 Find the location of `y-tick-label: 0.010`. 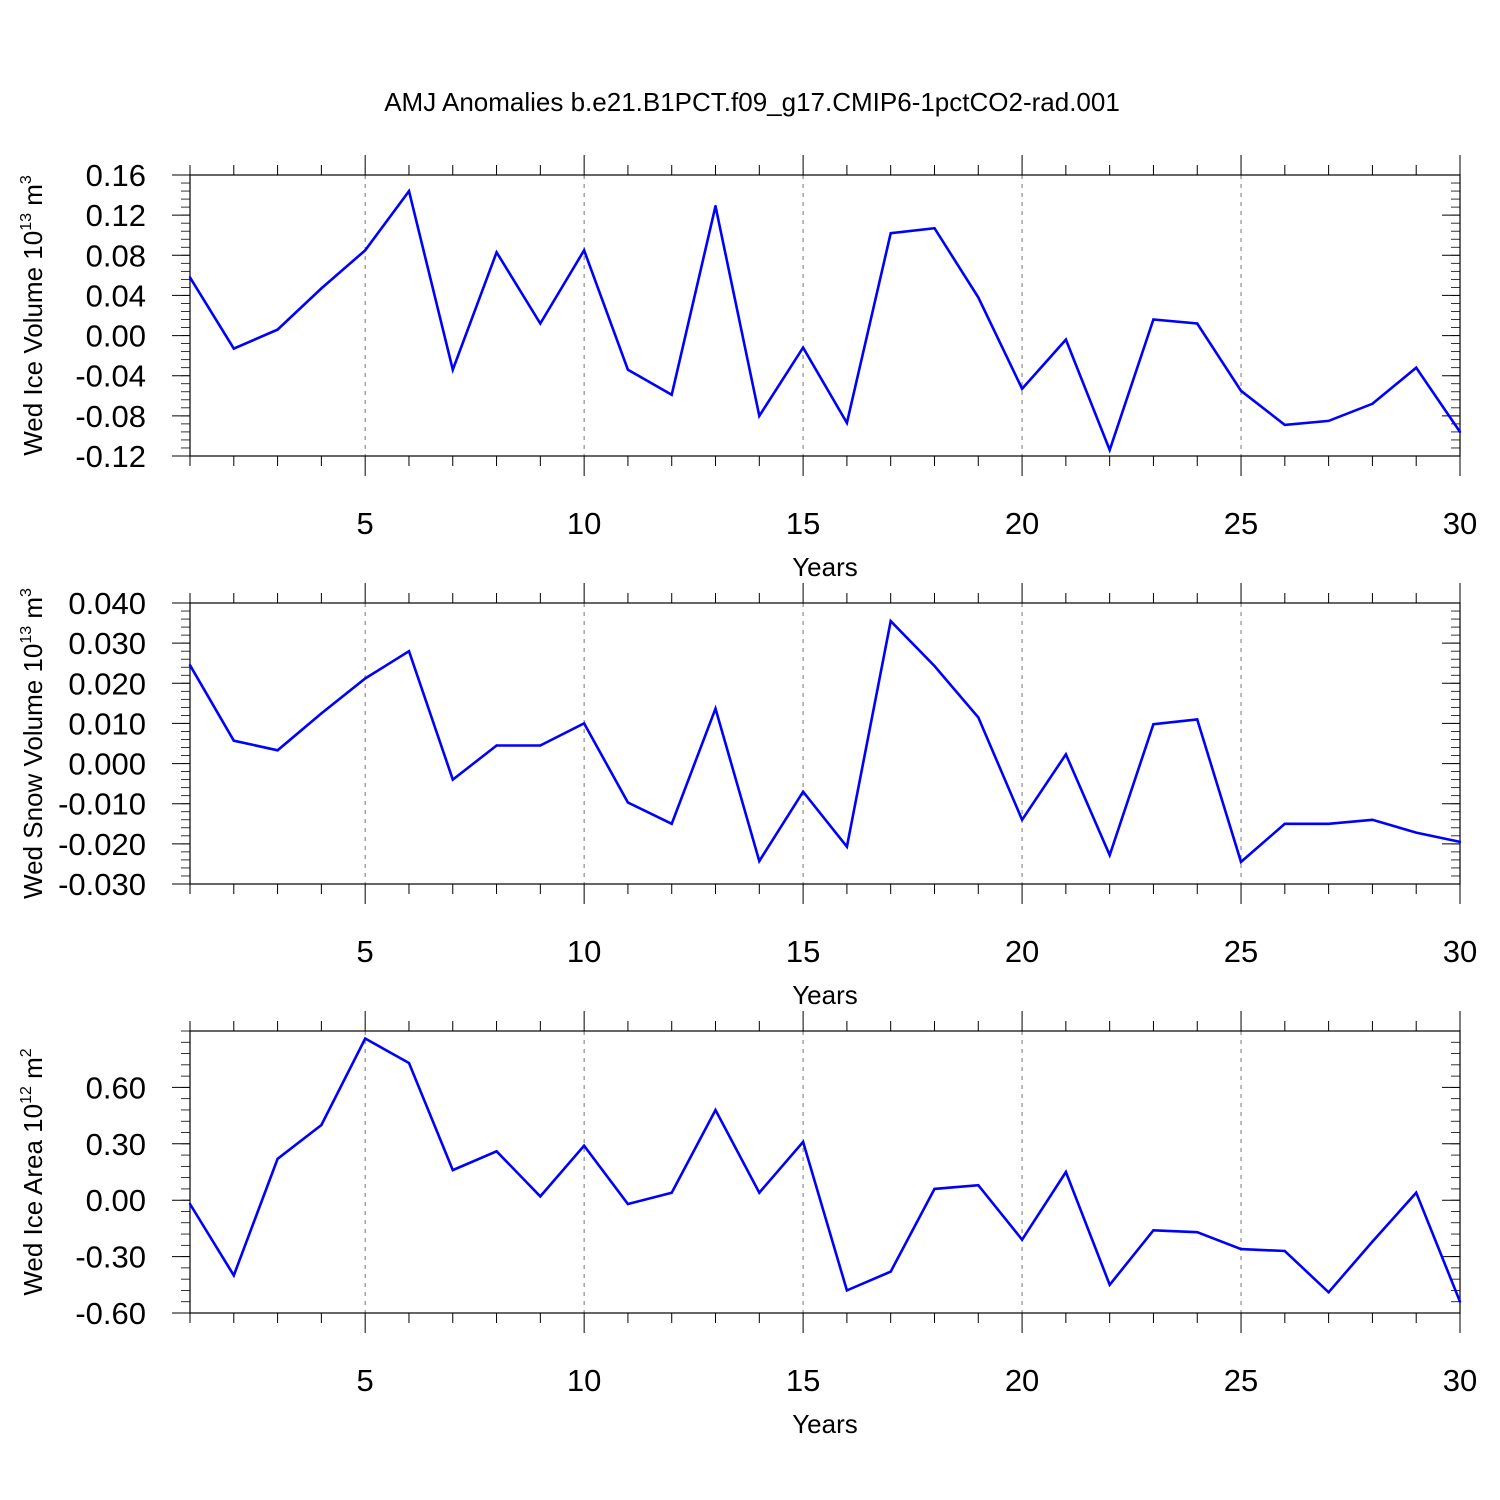

y-tick-label: 0.010 is located at coordinates (107, 723).